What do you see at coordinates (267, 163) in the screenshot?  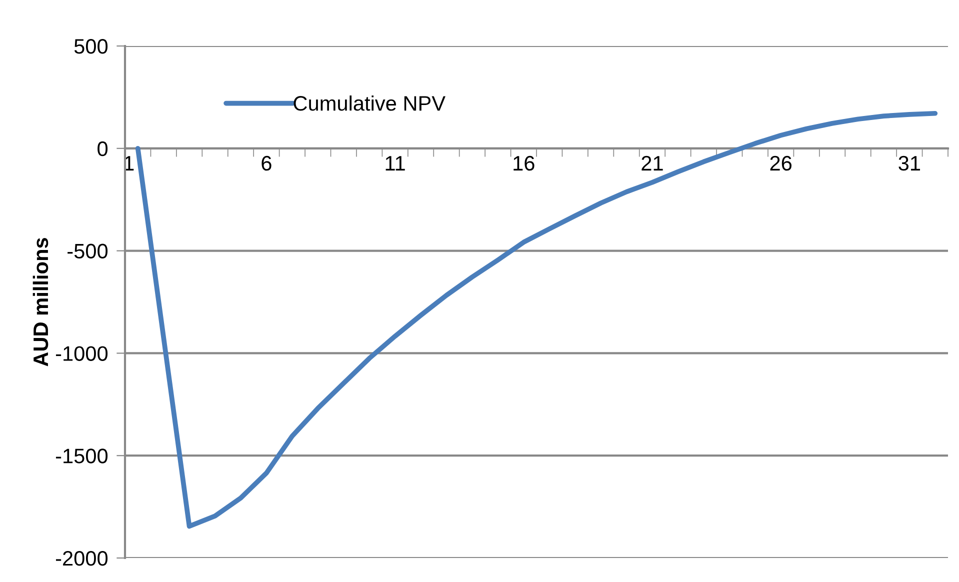 I see `x-tick-label: 6` at bounding box center [267, 163].